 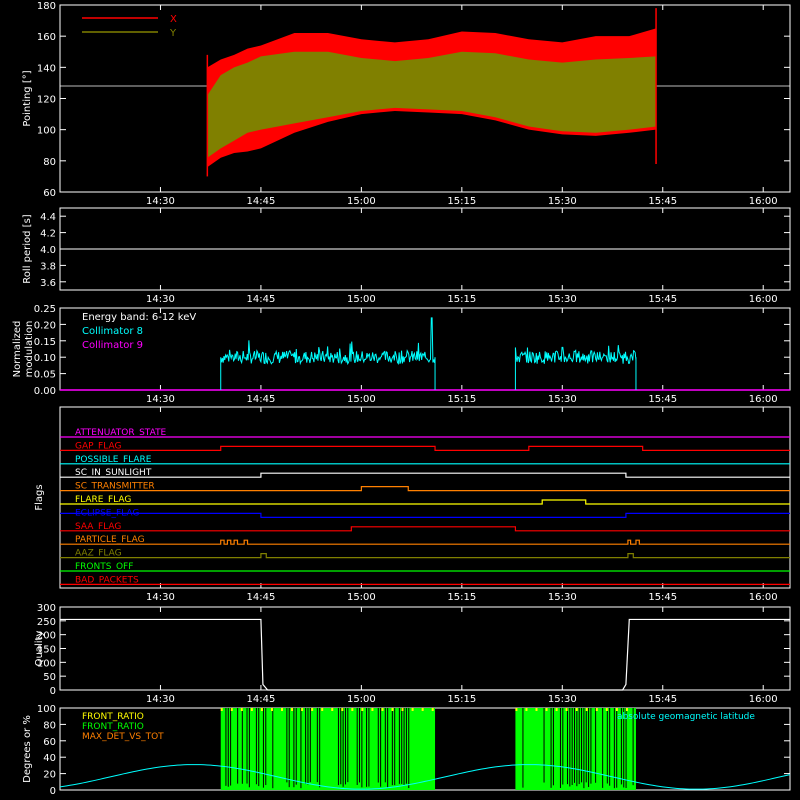 I want to click on front_ratio-ytick-label: 100, so click(x=46, y=709).